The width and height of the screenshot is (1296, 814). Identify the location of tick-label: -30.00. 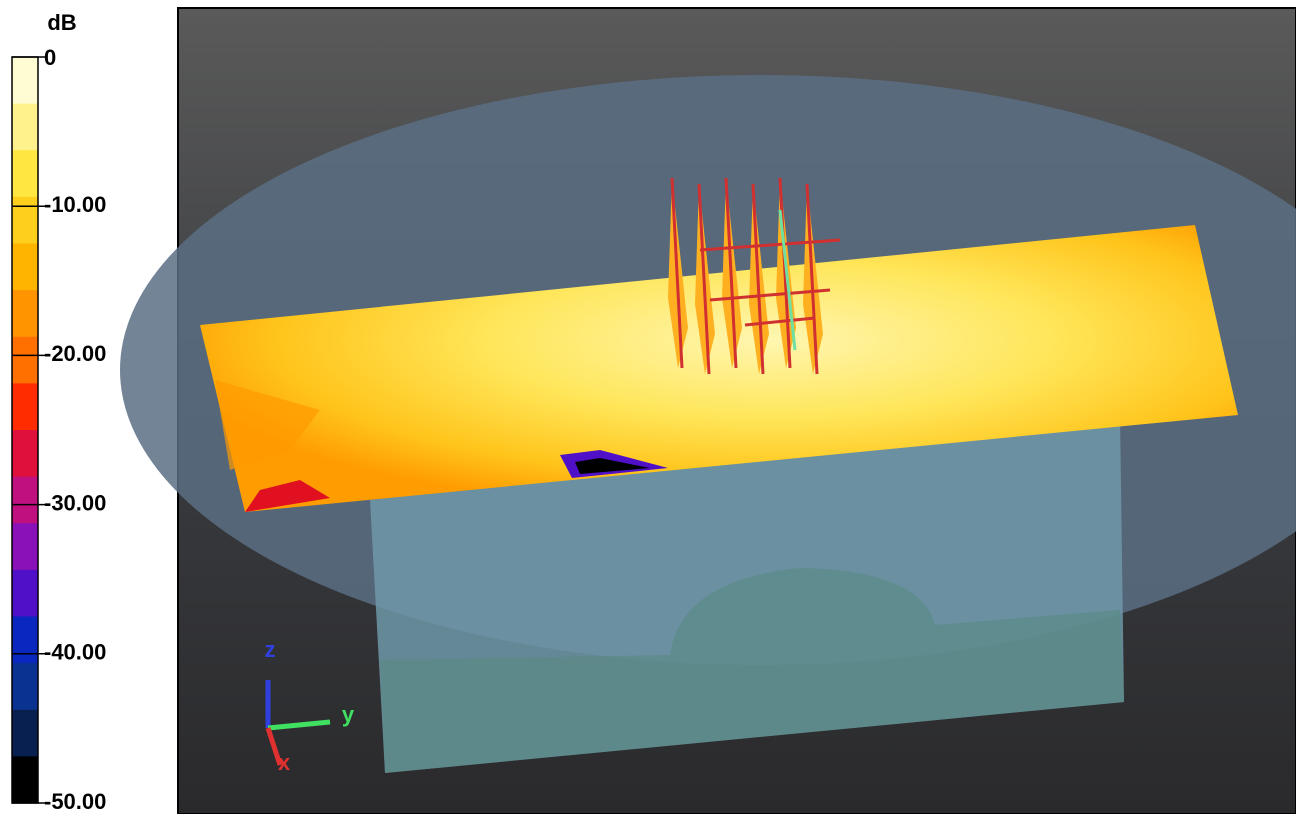
(75, 502).